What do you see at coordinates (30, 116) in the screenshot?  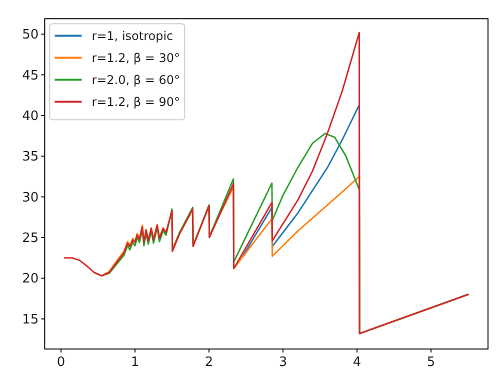 I see `y-tick-label: 40` at bounding box center [30, 116].